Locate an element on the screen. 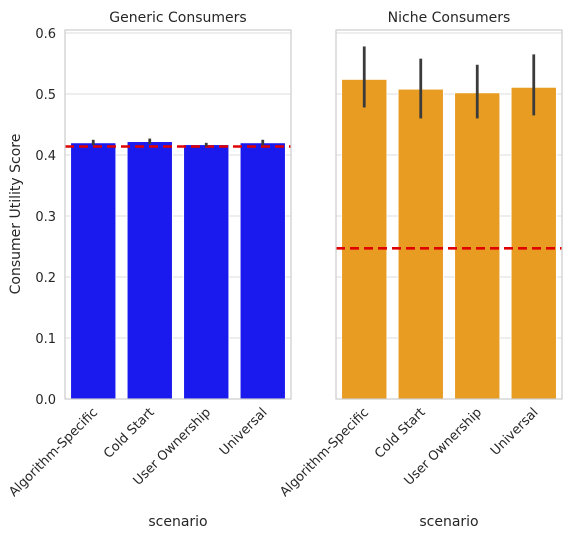  y-tick-label: 0.4 is located at coordinates (45, 156).